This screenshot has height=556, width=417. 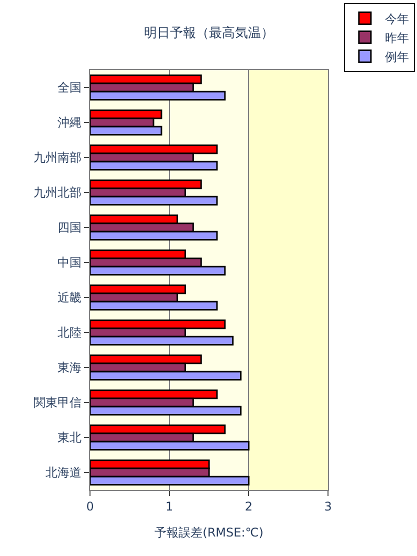 I want to click on y-tick-label: 全国, so click(x=70, y=87).